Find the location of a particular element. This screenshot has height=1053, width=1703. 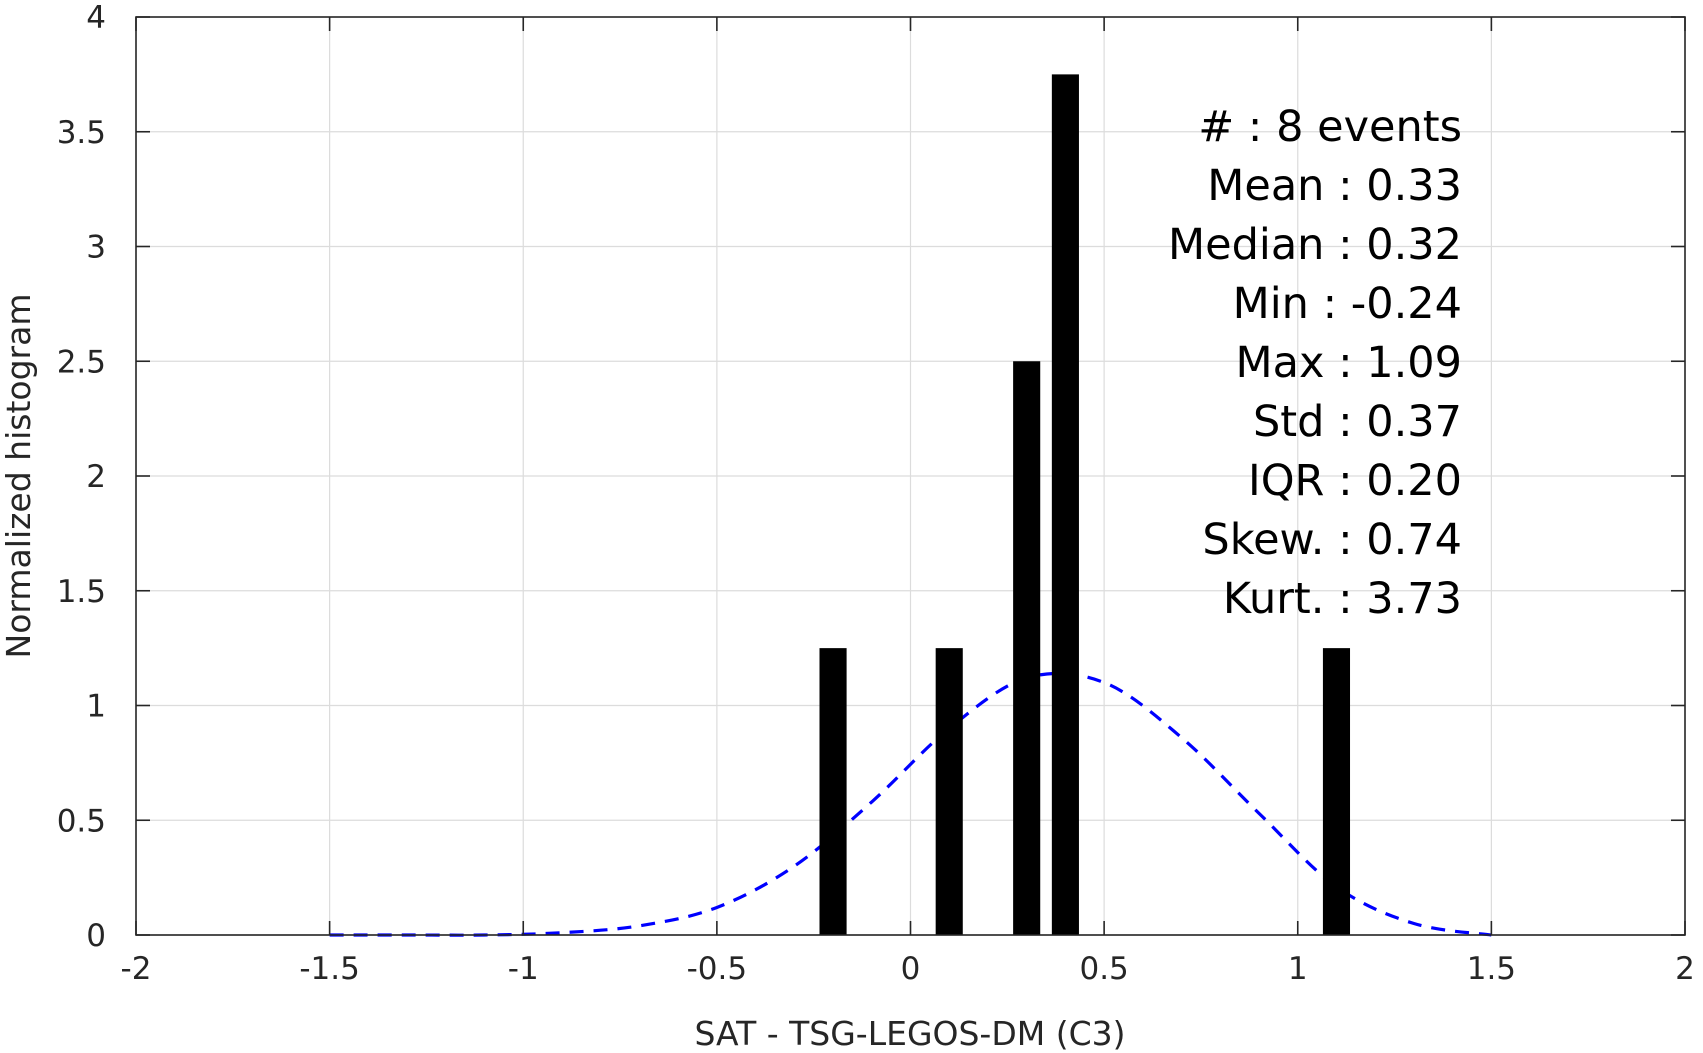

y-tick-label: 3 is located at coordinates (96, 248).